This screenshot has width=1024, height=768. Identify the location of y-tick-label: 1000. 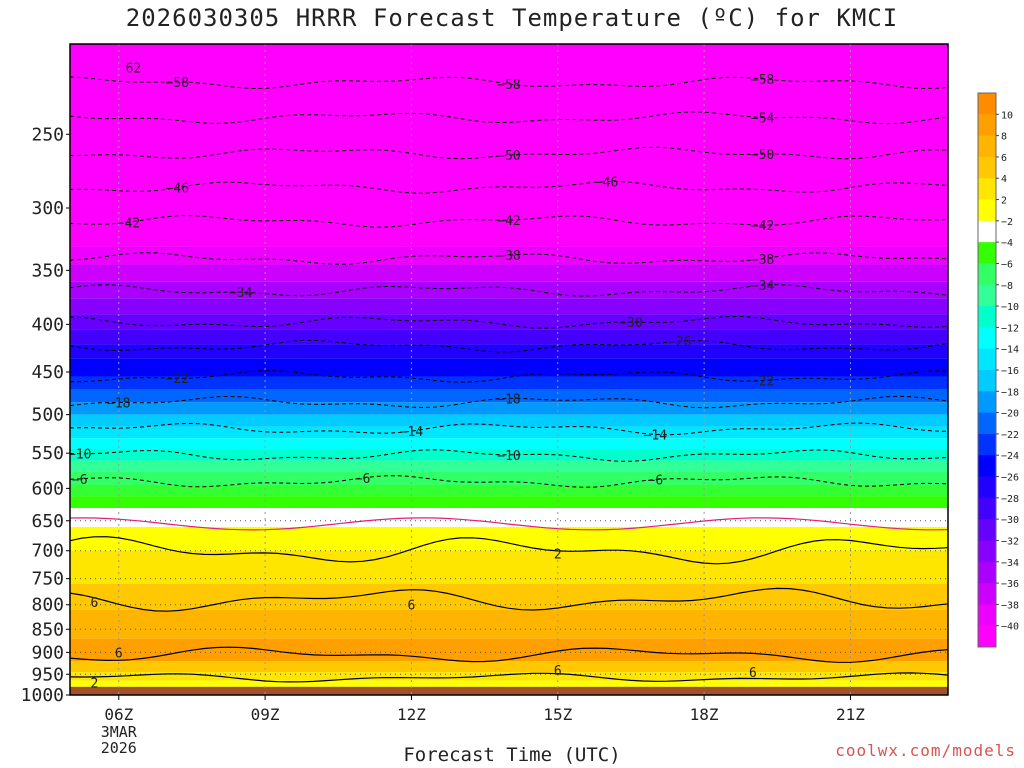
(42, 695).